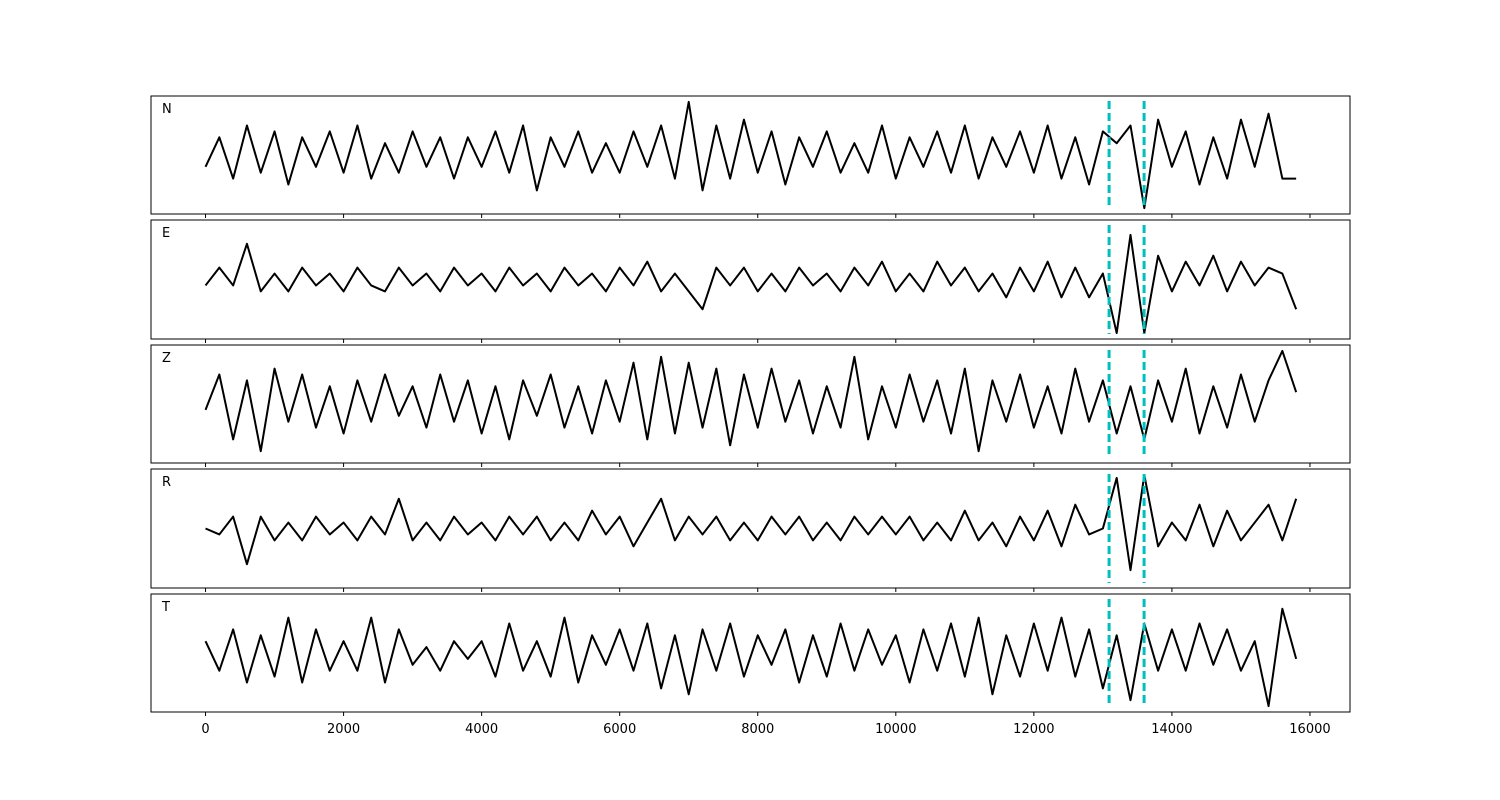 Image resolution: width=1500 pixels, height=800 pixels. What do you see at coordinates (165, 607) in the screenshot?
I see `panel-label: T` at bounding box center [165, 607].